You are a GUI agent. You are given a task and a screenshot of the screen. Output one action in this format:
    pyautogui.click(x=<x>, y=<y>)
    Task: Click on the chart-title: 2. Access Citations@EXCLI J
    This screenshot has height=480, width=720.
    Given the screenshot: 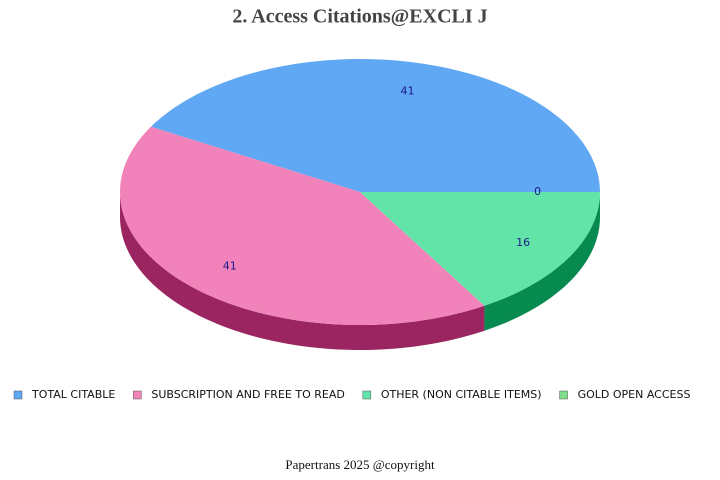 What is the action you would take?
    pyautogui.click(x=359, y=17)
    